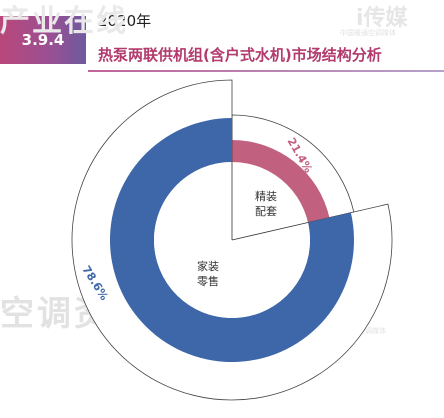 This screenshot has width=444, height=418. I want to click on page-title: 热泵两联供机组(含户式水机)市场结构分析, so click(240, 55).